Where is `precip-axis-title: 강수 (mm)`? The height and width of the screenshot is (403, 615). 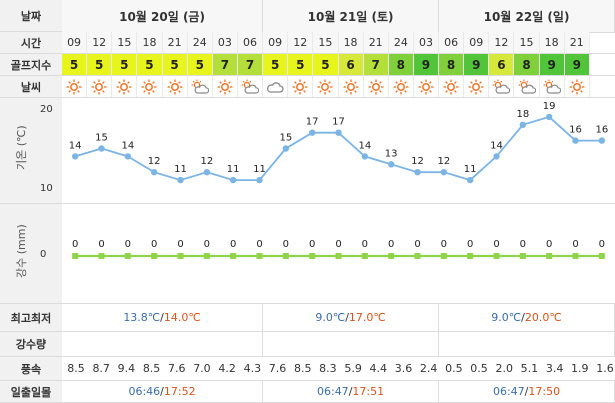
precip-axis-title: 강수 (mm) is located at coordinates (21, 251).